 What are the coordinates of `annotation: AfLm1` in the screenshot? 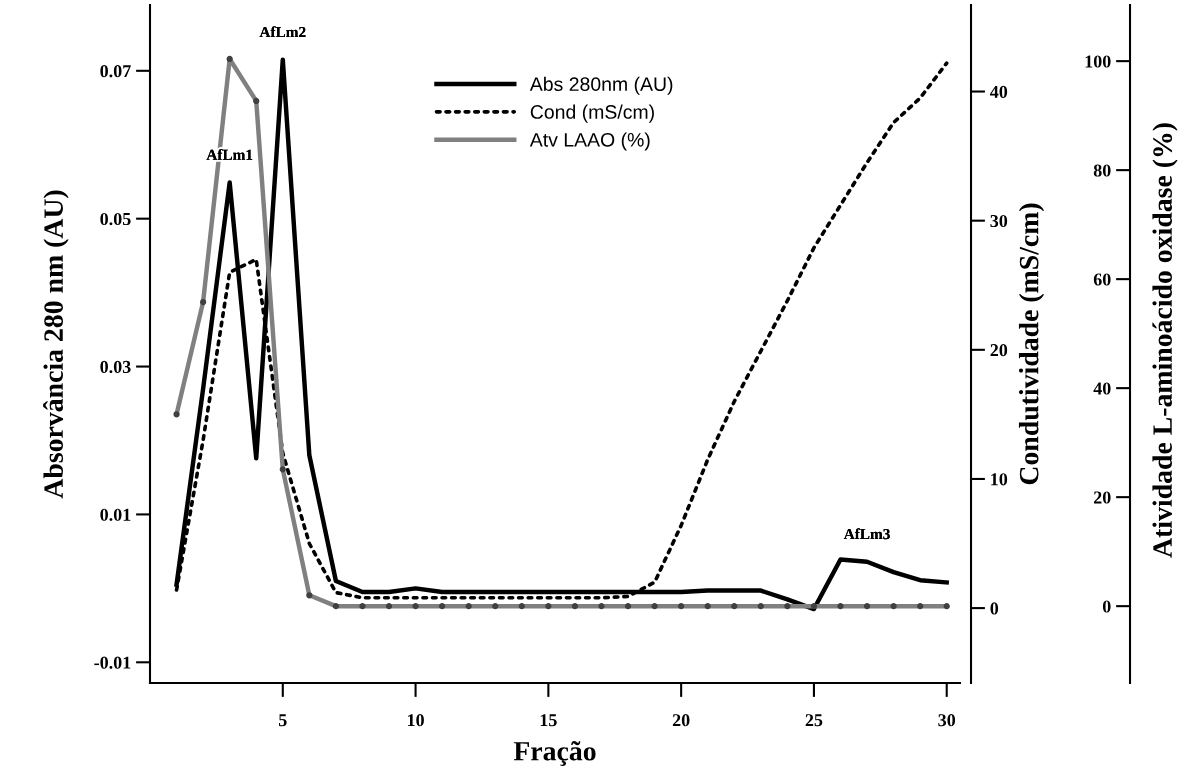 It's located at (229, 154).